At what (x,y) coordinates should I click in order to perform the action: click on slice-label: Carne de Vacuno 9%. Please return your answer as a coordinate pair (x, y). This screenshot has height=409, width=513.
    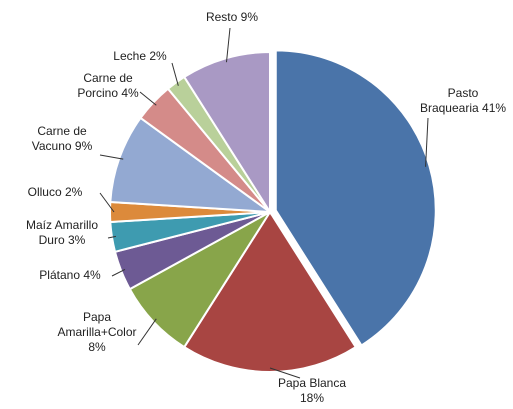
    Looking at the image, I should click on (62, 139).